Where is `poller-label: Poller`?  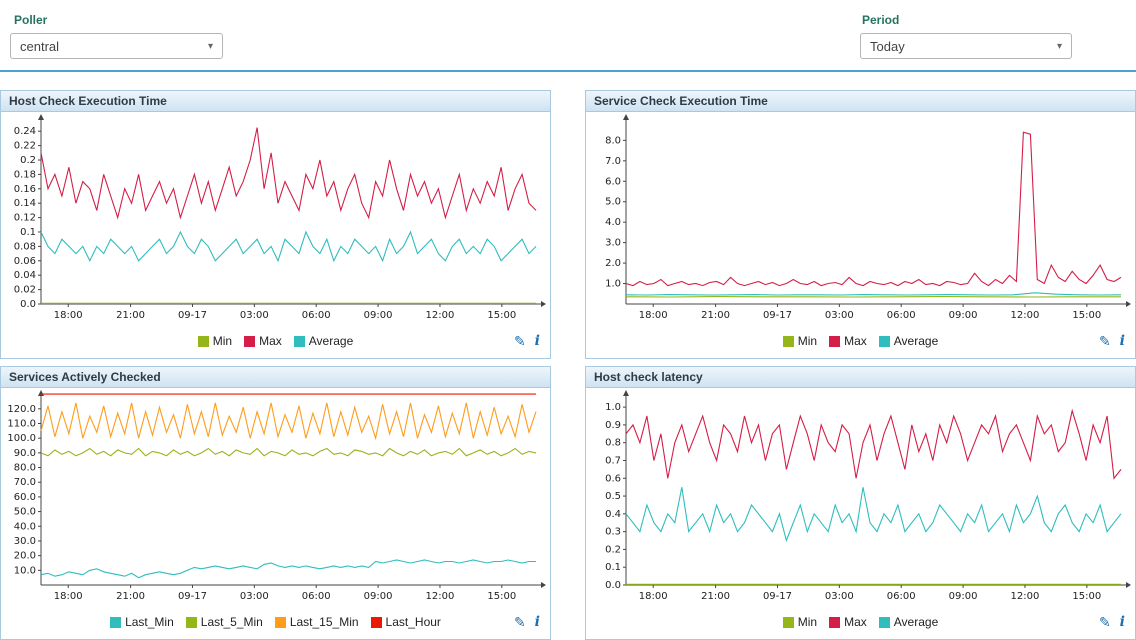 poller-label: Poller is located at coordinates (31, 20).